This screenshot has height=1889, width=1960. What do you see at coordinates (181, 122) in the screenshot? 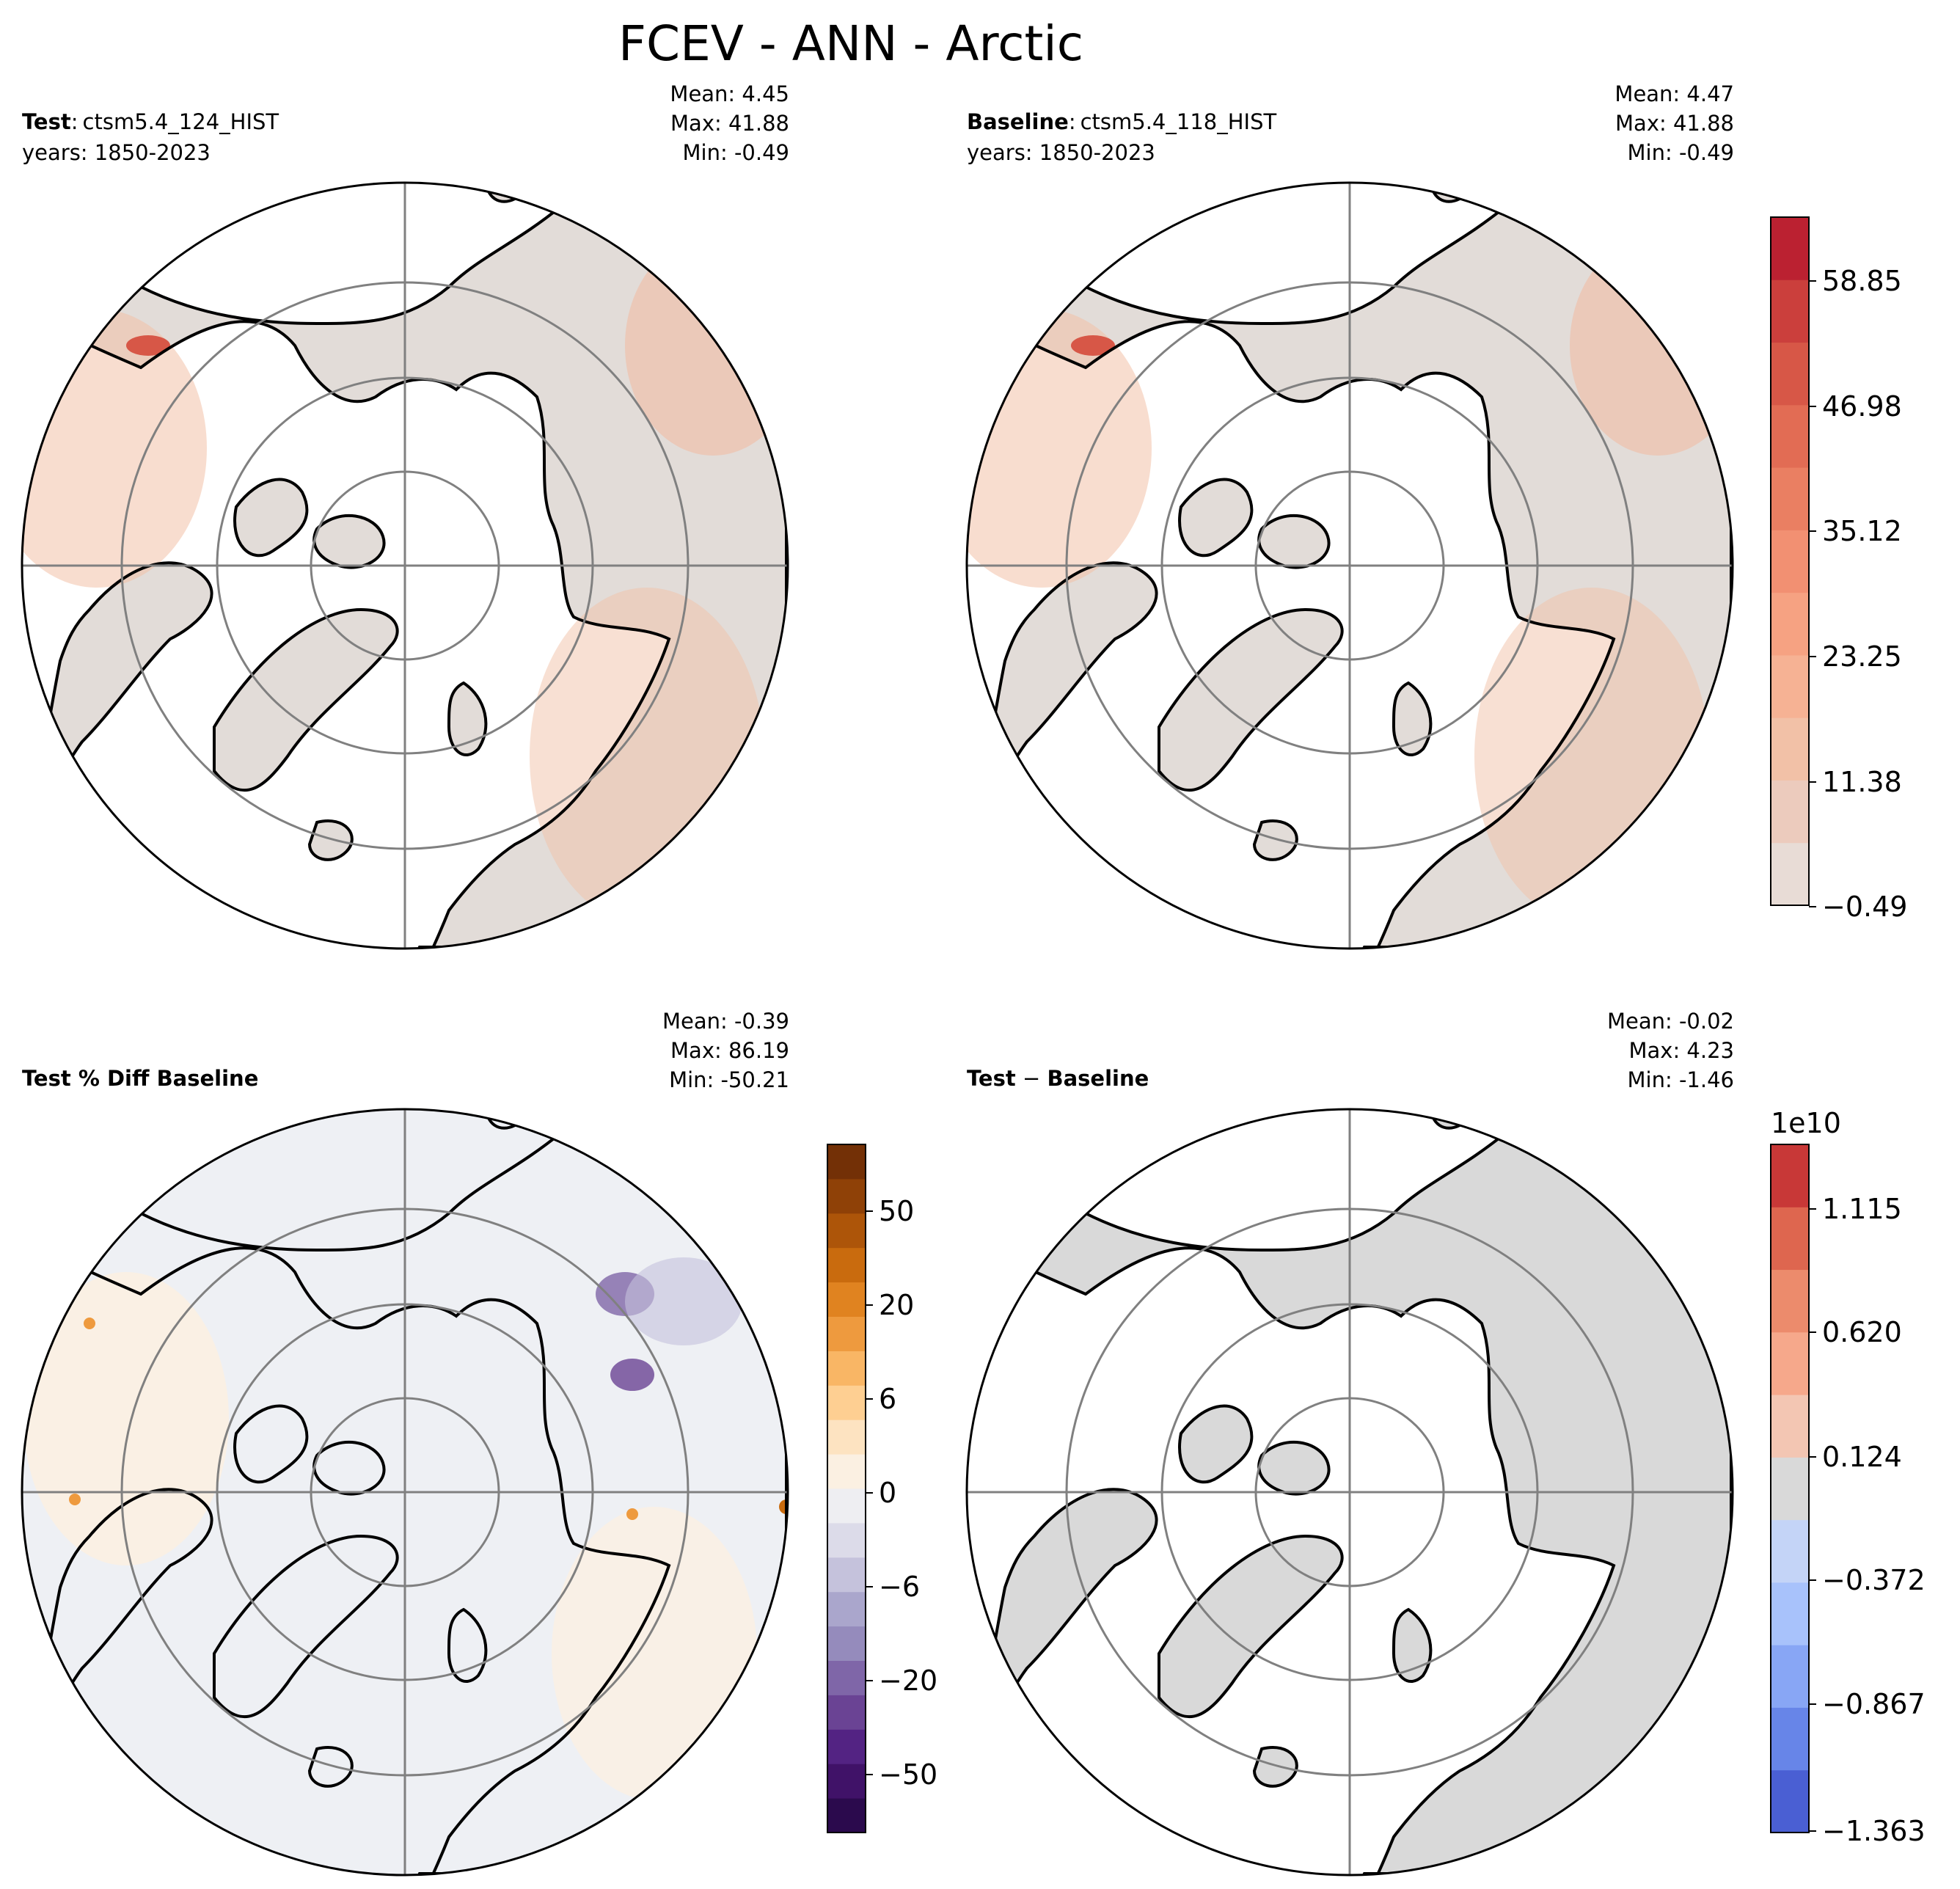
I see `test-case-name: ctsm5.4_124_HIST` at bounding box center [181, 122].